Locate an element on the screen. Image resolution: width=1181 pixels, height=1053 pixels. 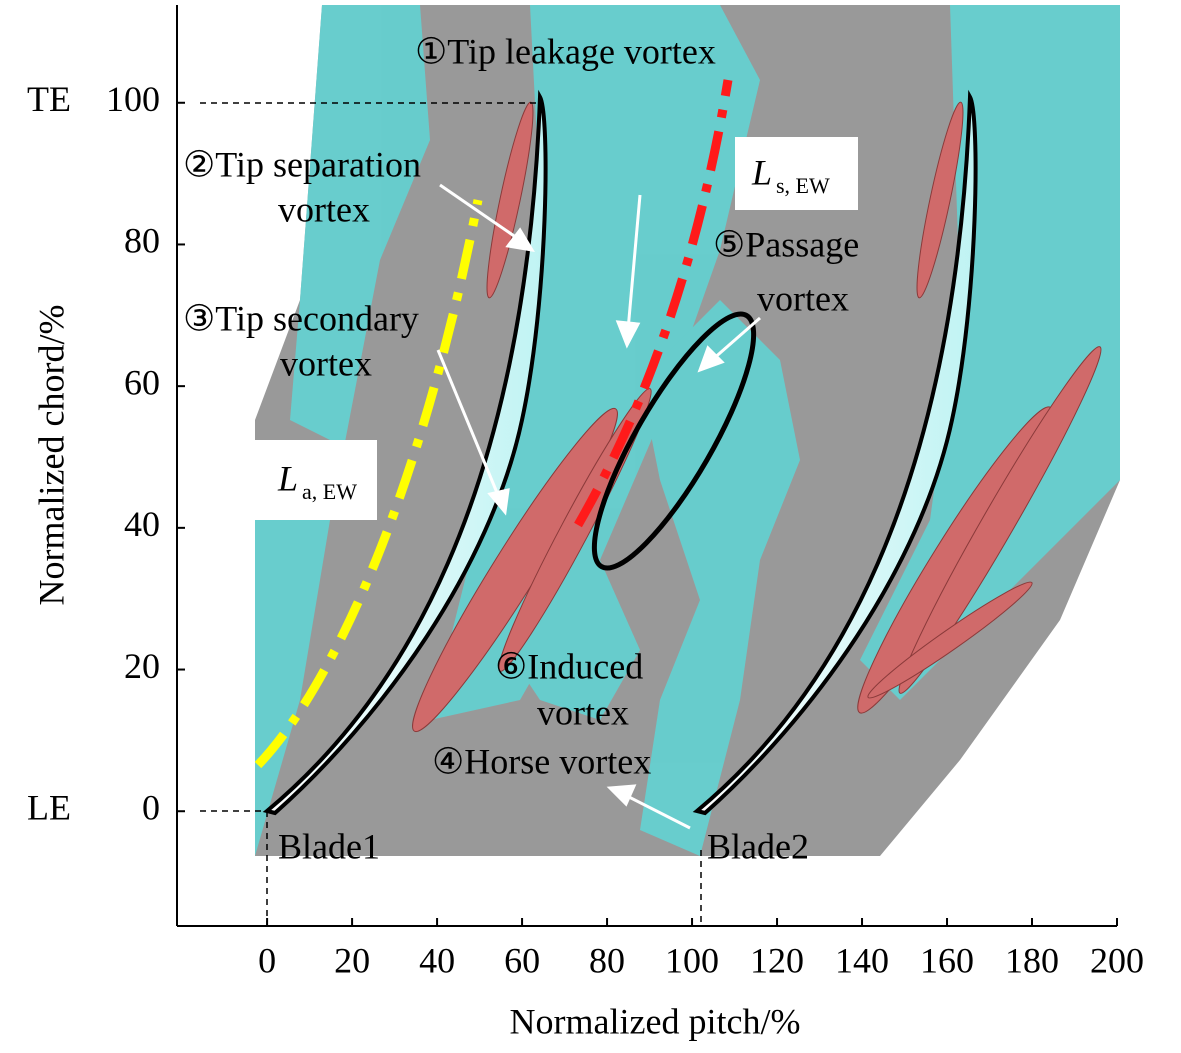
blade-label: Blade1 is located at coordinates (329, 846).